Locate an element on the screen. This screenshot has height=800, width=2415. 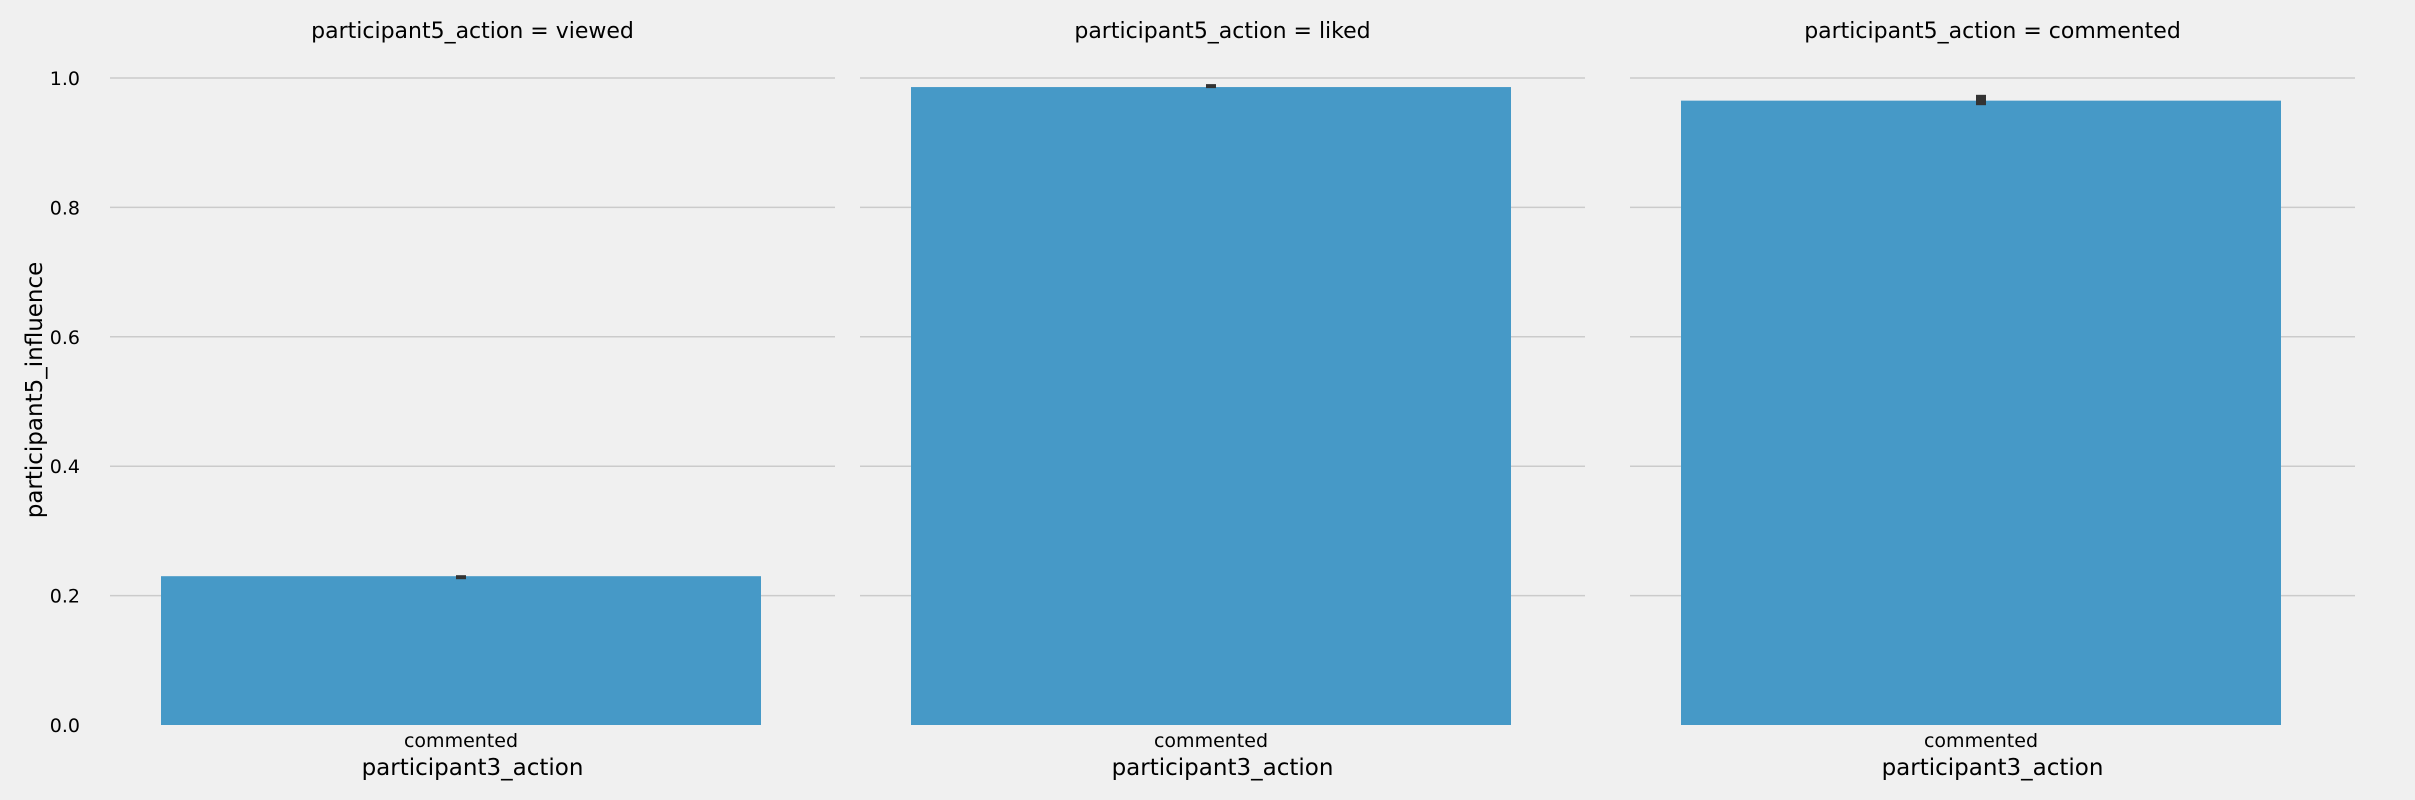
y-tick-label: 0.4 is located at coordinates (65, 467).